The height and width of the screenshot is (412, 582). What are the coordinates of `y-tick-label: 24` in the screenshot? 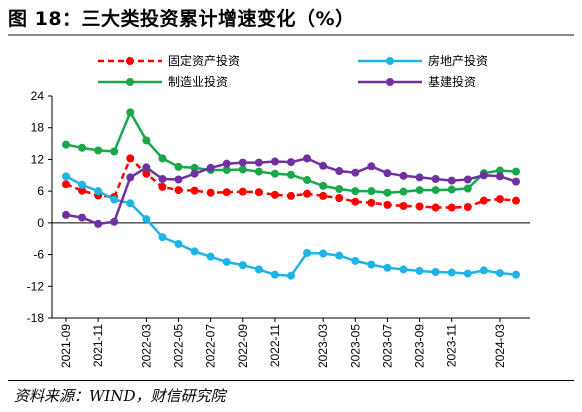 It's located at (38, 96).